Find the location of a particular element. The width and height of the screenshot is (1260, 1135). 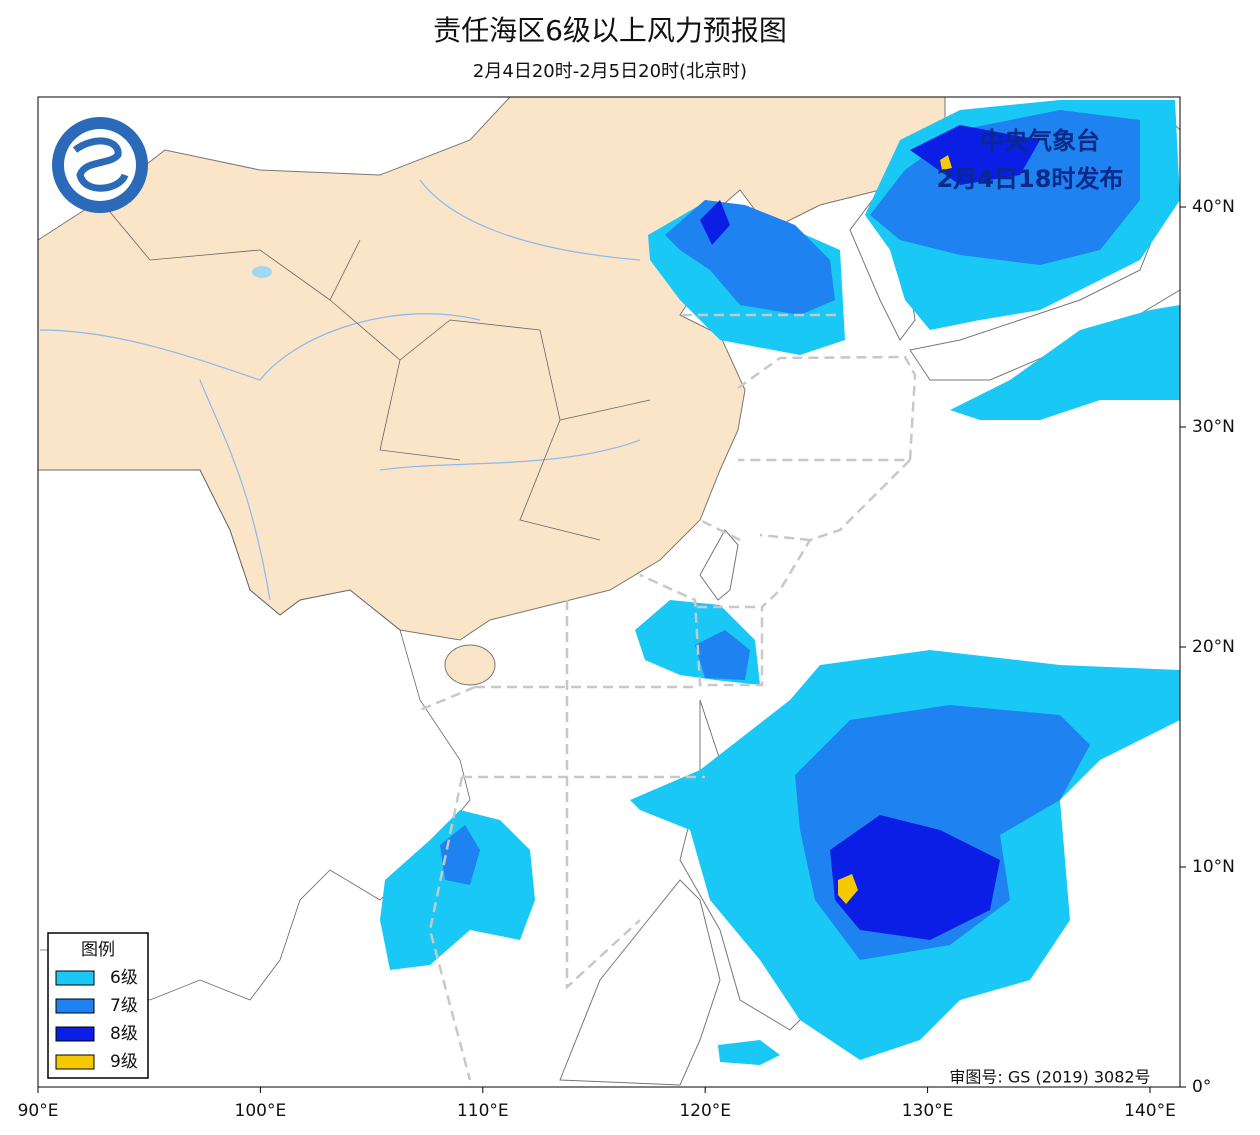

y-tick-label: 40°N is located at coordinates (1213, 207).